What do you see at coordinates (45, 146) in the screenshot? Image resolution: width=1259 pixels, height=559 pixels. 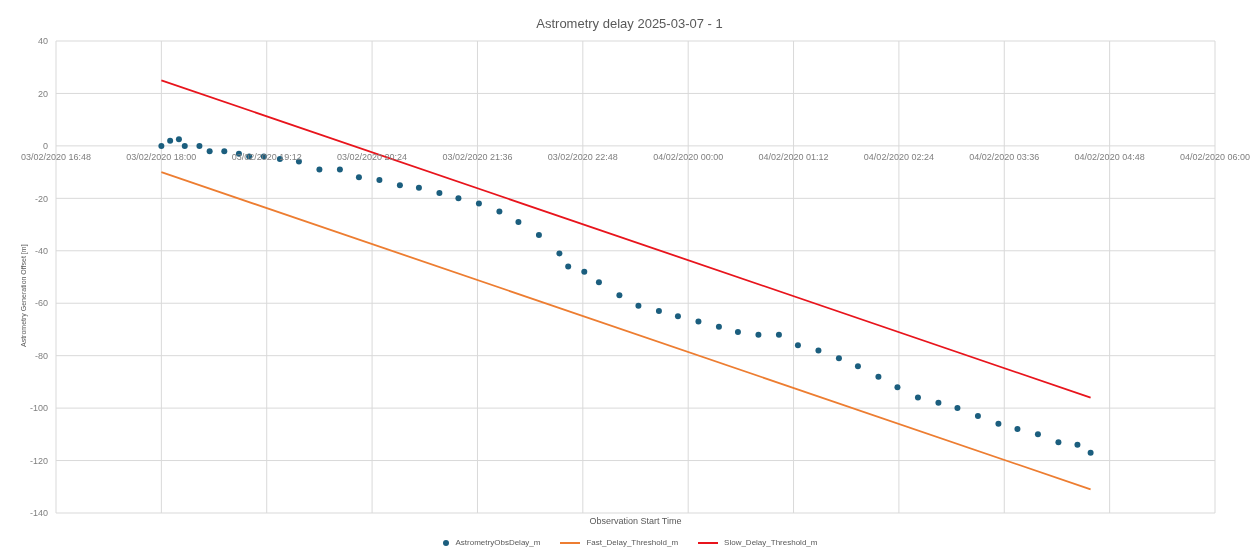 I see `y-tick-label: 0` at bounding box center [45, 146].